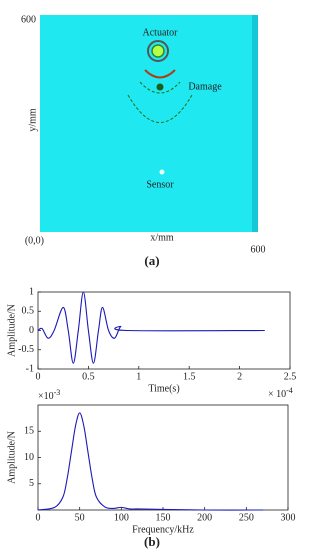  What do you see at coordinates (46, 396) in the screenshot?
I see `multiplier-base: ×10` at bounding box center [46, 396].